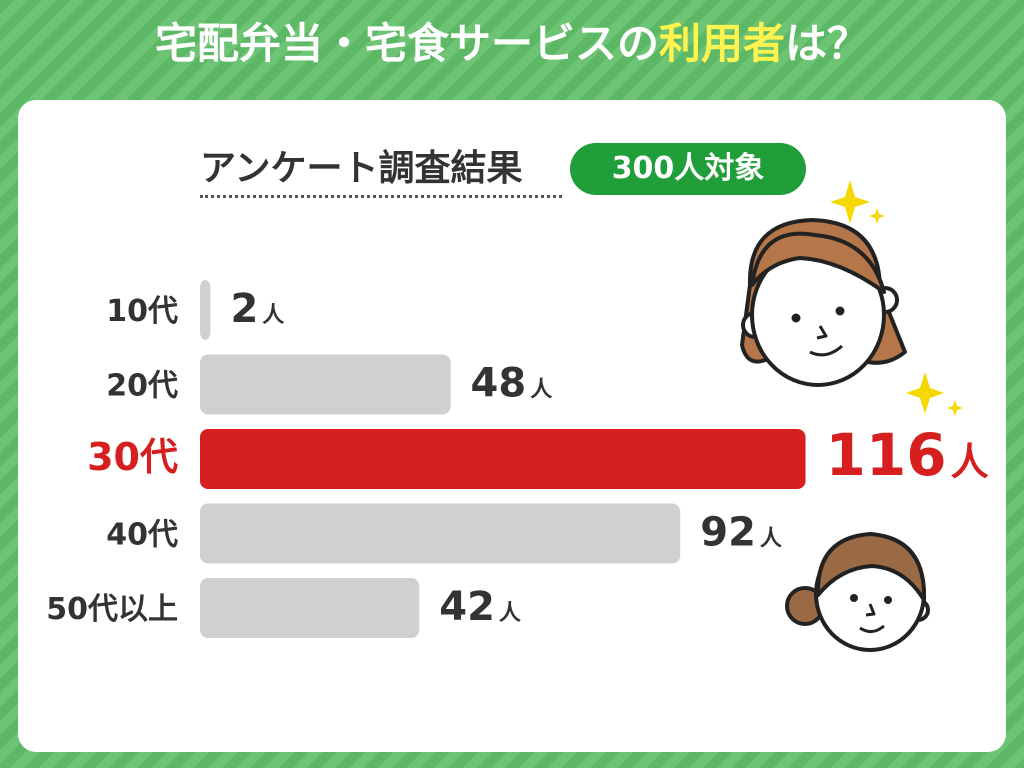 The image size is (1024, 768). I want to click on woman-long-hair-face-icon, so click(823, 302).